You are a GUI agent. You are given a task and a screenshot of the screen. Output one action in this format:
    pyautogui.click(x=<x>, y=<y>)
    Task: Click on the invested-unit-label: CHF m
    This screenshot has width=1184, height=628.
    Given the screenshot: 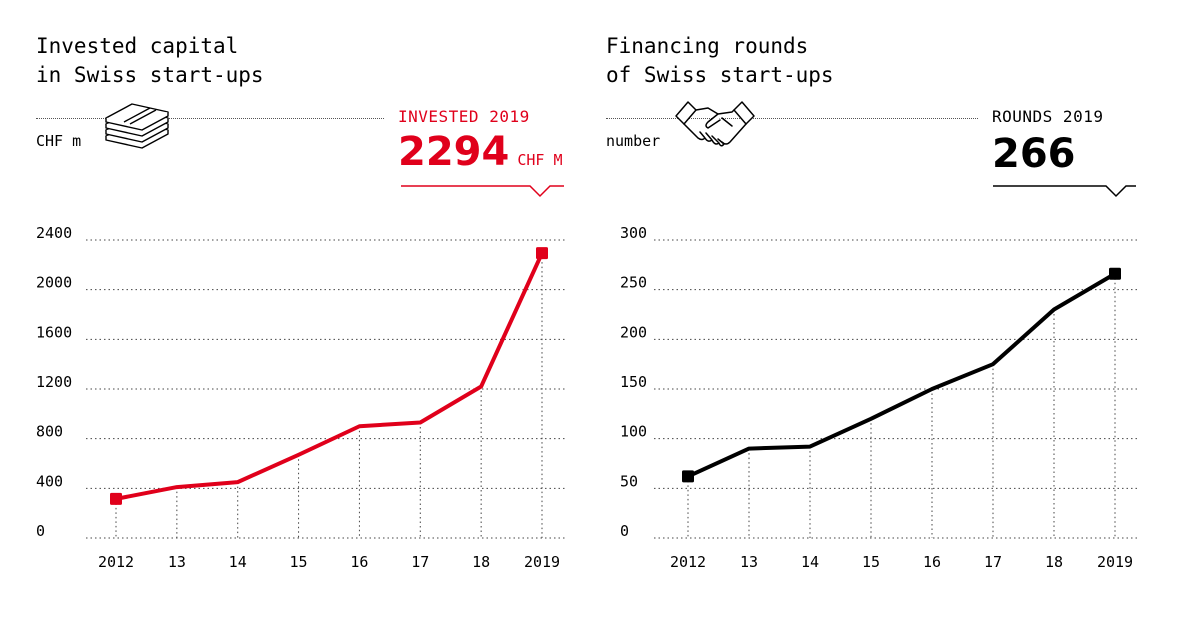 What is the action you would take?
    pyautogui.click(x=59, y=141)
    